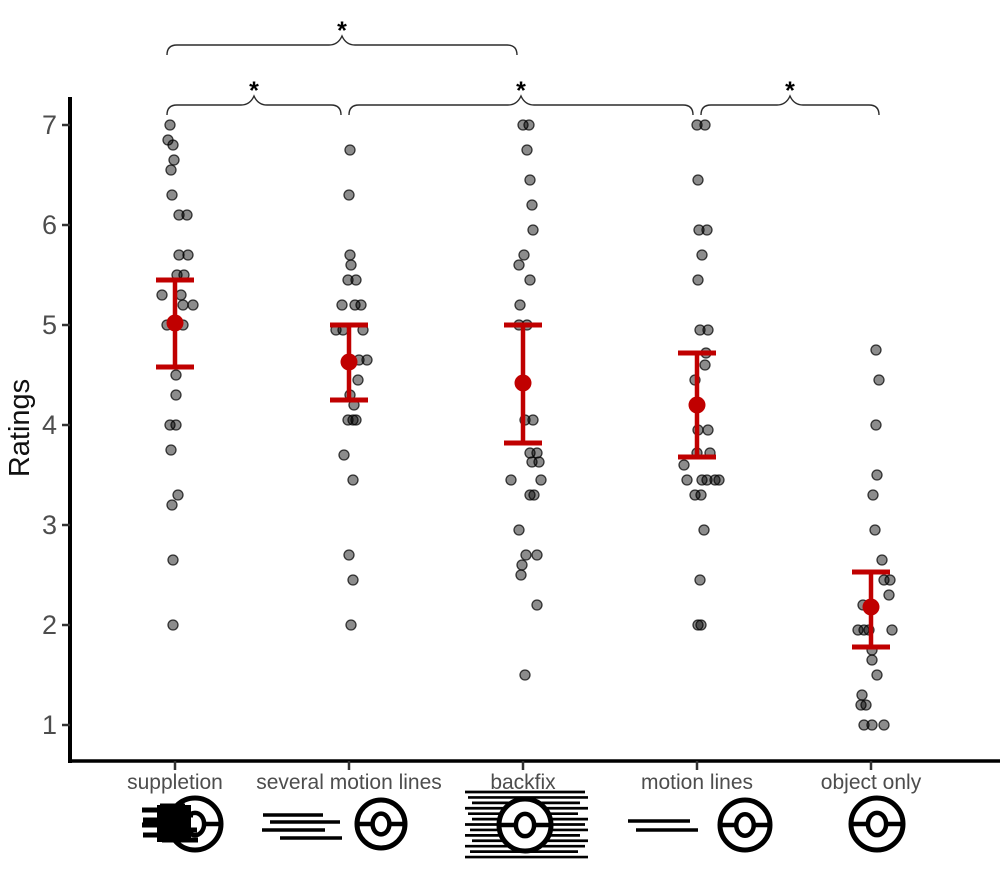 The width and height of the screenshot is (1000, 878). What do you see at coordinates (49, 625) in the screenshot?
I see `y-tick-label: 2` at bounding box center [49, 625].